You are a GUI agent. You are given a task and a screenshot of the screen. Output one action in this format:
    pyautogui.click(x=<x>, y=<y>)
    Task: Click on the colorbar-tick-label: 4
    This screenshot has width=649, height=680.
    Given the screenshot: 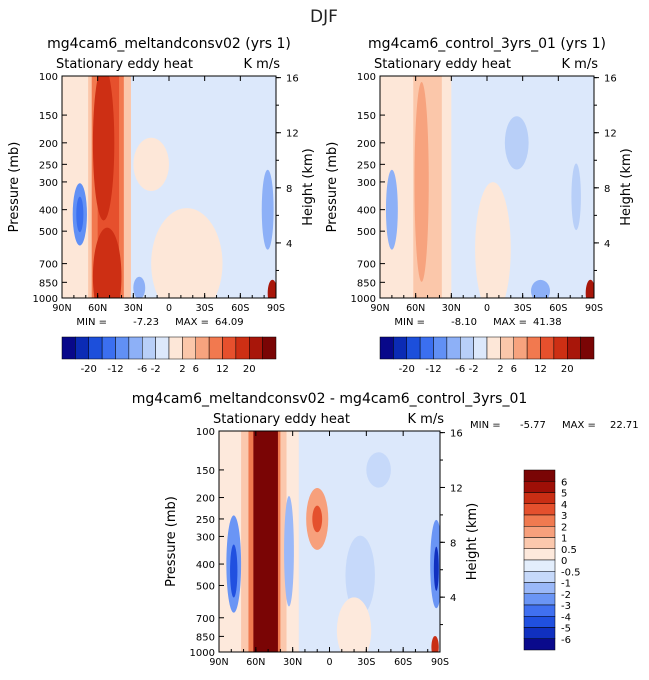 What is the action you would take?
    pyautogui.click(x=564, y=505)
    